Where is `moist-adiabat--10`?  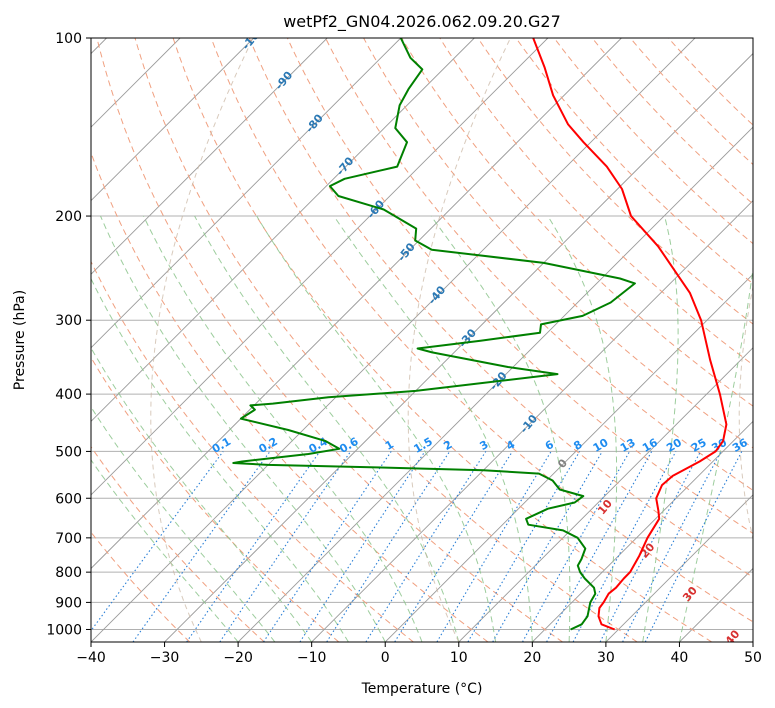 moist-adiabat--10 is located at coordinates (202, 494).